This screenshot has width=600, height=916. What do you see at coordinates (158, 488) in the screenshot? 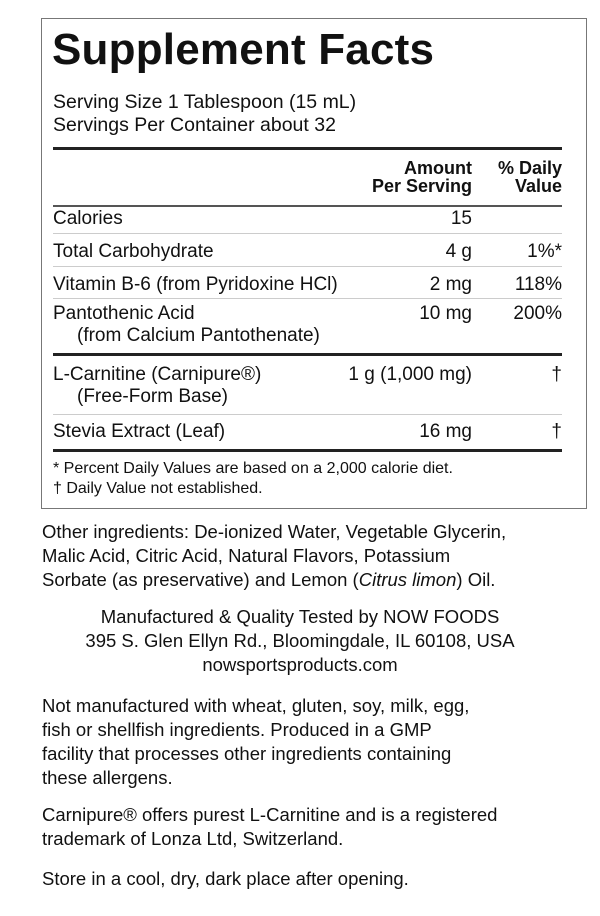
I see `footnote: † Daily Value not established.` at bounding box center [158, 488].